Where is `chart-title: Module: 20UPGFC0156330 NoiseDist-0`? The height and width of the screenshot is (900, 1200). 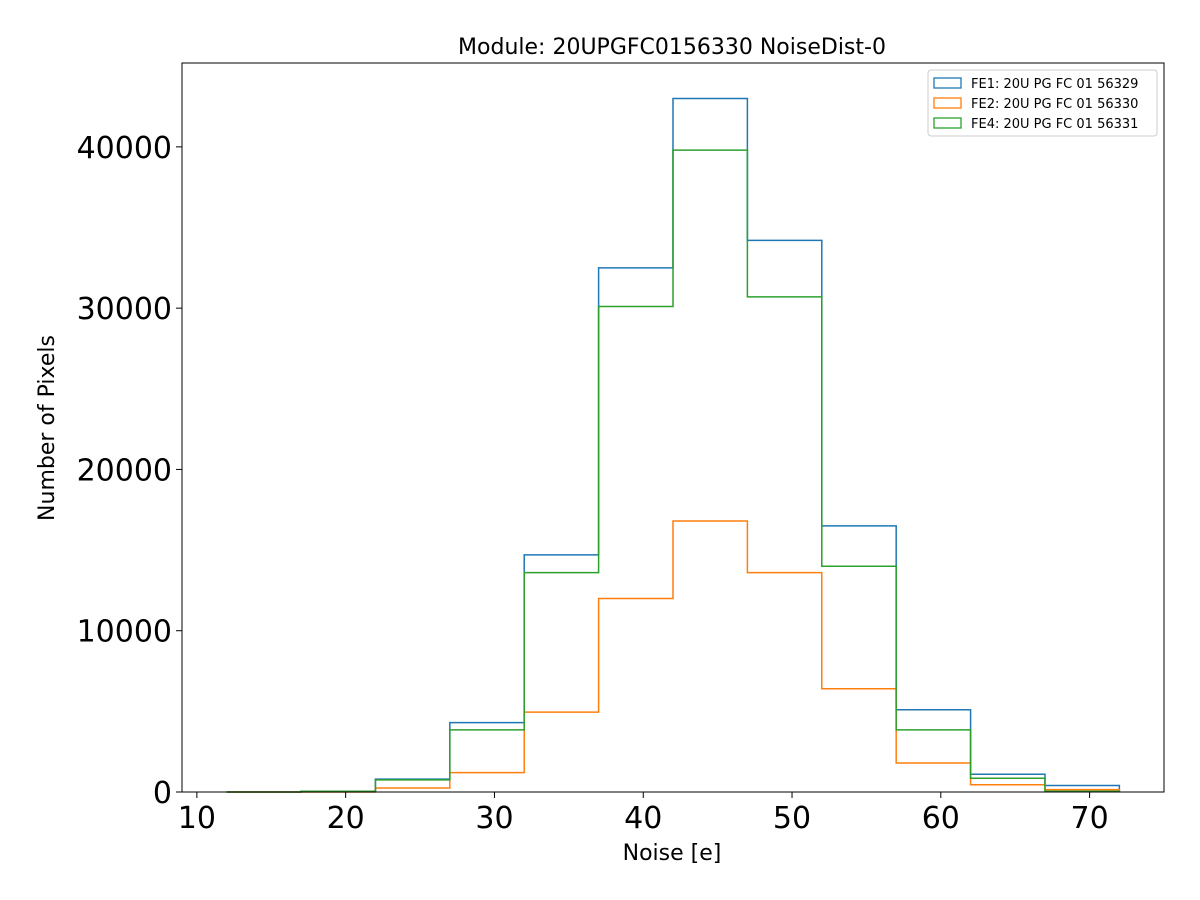 chart-title: Module: 20UPGFC0156330 NoiseDist-0 is located at coordinates (672, 47).